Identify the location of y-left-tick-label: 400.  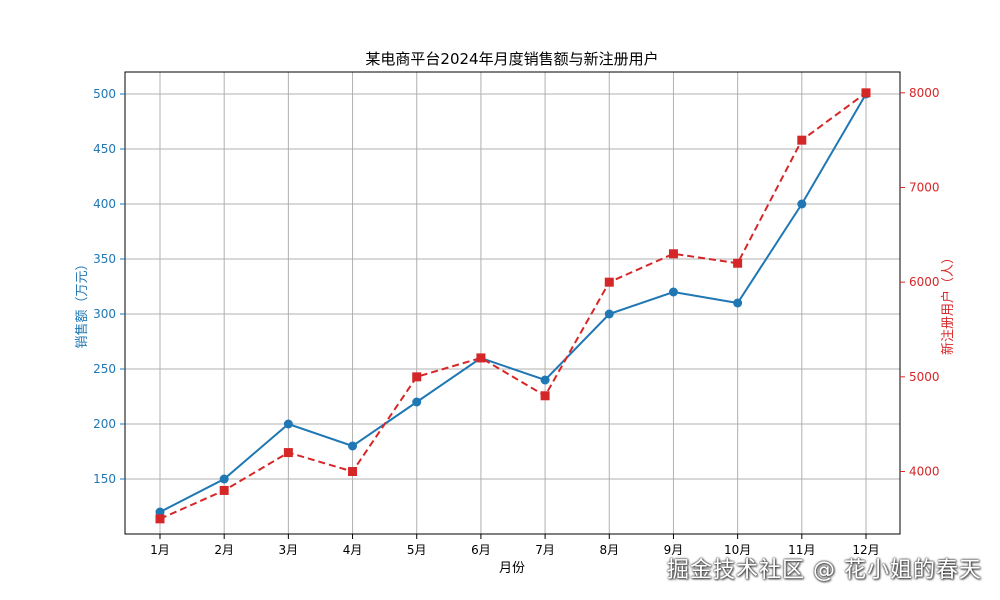
(104, 204).